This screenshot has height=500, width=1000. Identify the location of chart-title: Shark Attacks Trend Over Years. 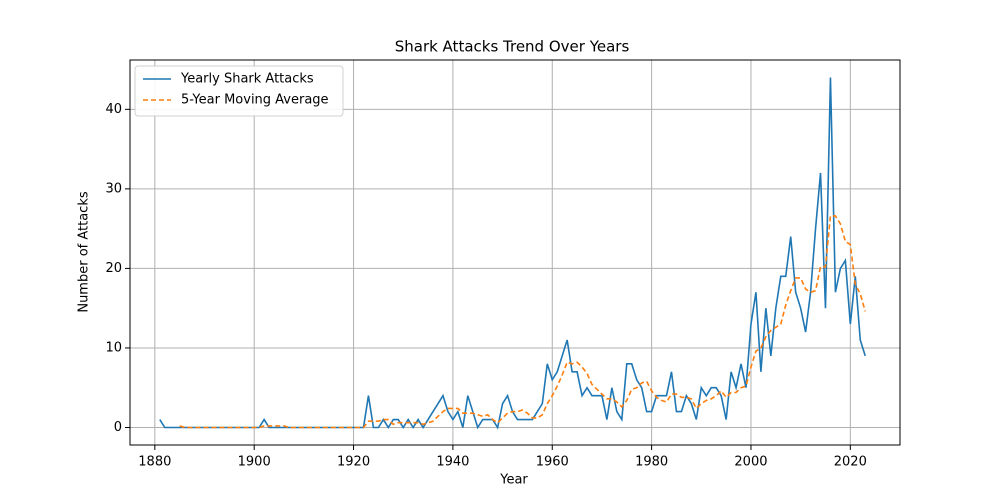
(512, 47).